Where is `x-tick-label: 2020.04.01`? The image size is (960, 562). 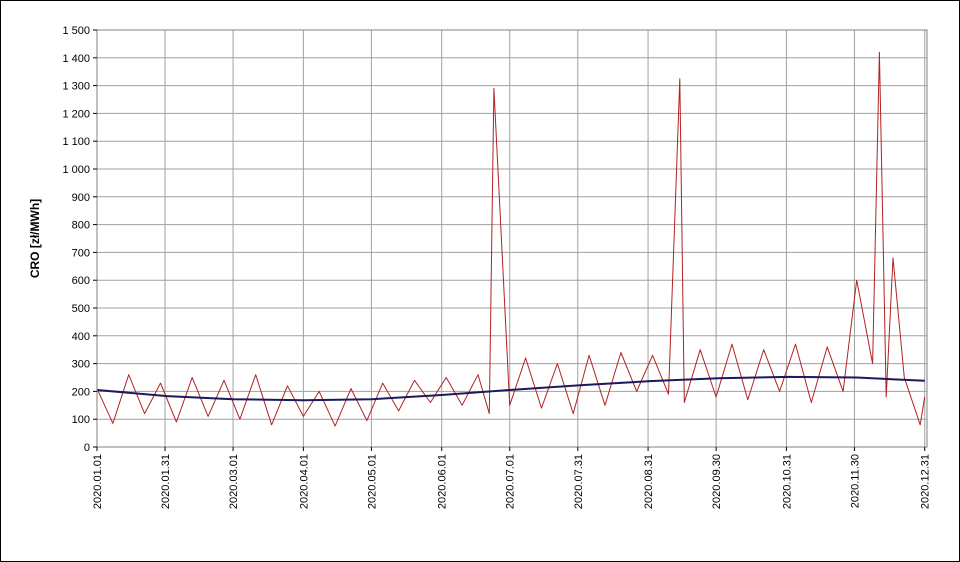
x-tick-label: 2020.04.01 is located at coordinates (304, 481).